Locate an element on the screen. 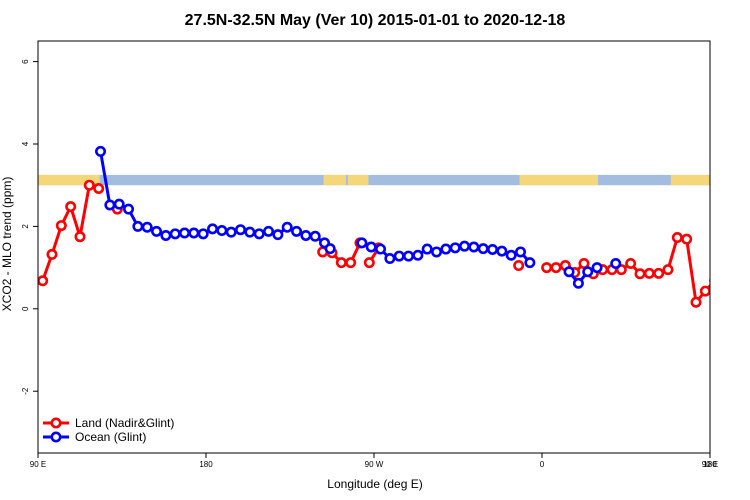 The image size is (750, 500). y-axis: -2 0 2 4 6 is located at coordinates (29, 227).